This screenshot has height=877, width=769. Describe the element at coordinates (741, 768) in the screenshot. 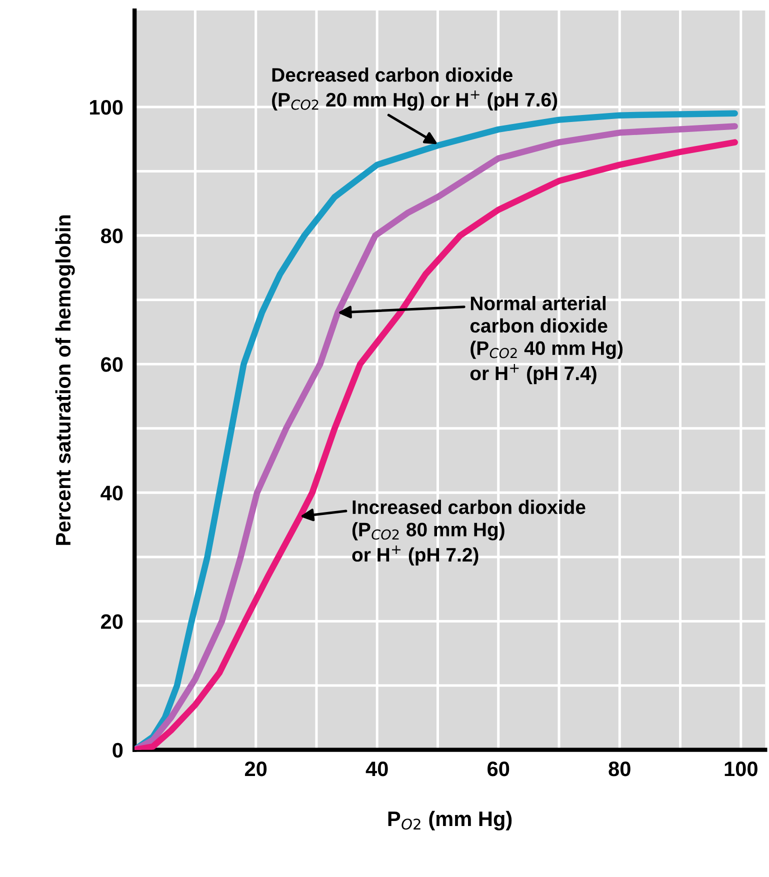

I see `x-tick-label: 100` at that location.